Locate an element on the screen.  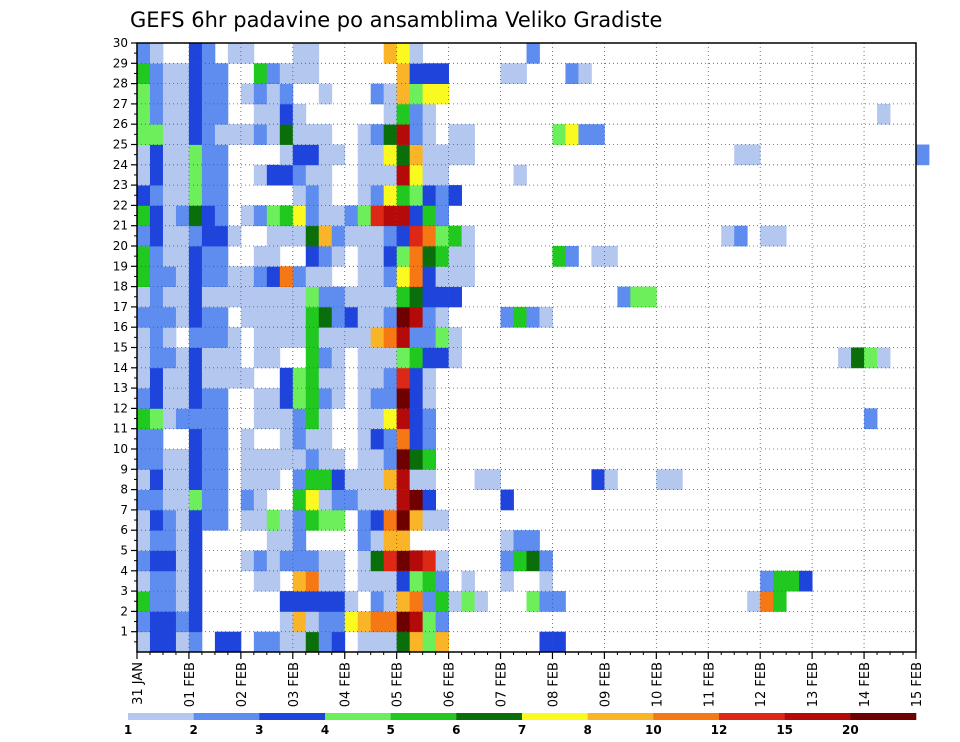
y-tick-label: 24 is located at coordinates (120, 165).